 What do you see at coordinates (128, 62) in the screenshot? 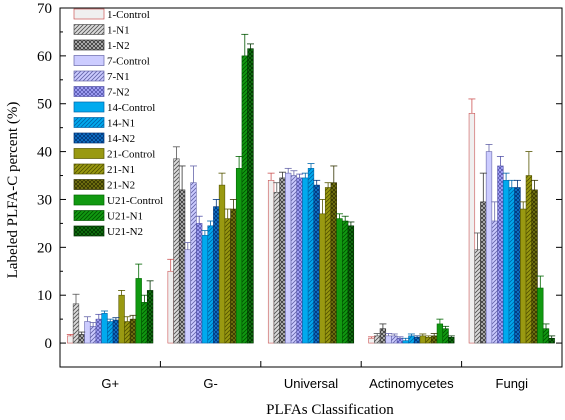
I see `legend-label-7-control: 7-Control` at bounding box center [128, 62].